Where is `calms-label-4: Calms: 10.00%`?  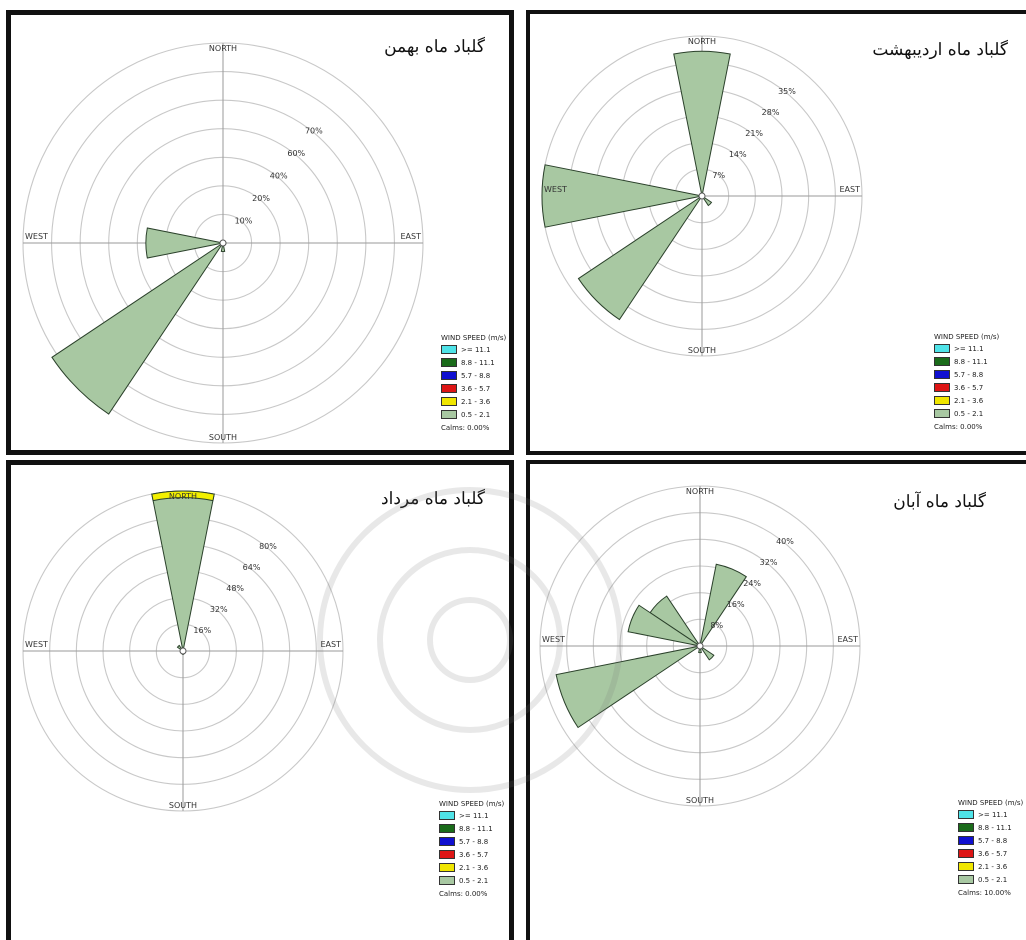
calms-label-4: Calms: 10.00% is located at coordinates (984, 893).